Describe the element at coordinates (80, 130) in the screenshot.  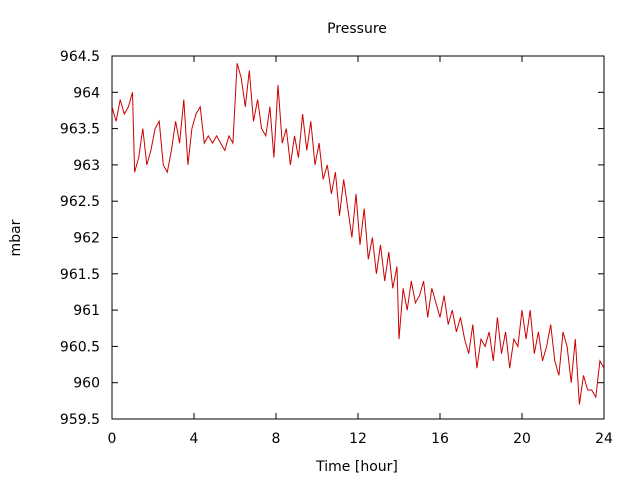
I see `y-tick-label: 963.5` at that location.